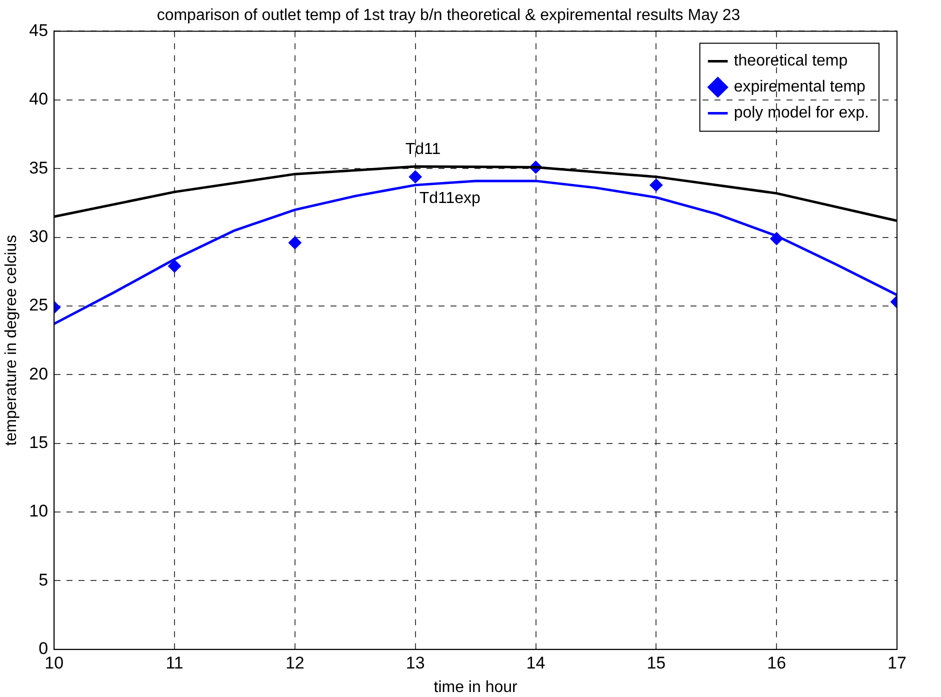  I want to click on y-tick-label: 20, so click(38, 374).